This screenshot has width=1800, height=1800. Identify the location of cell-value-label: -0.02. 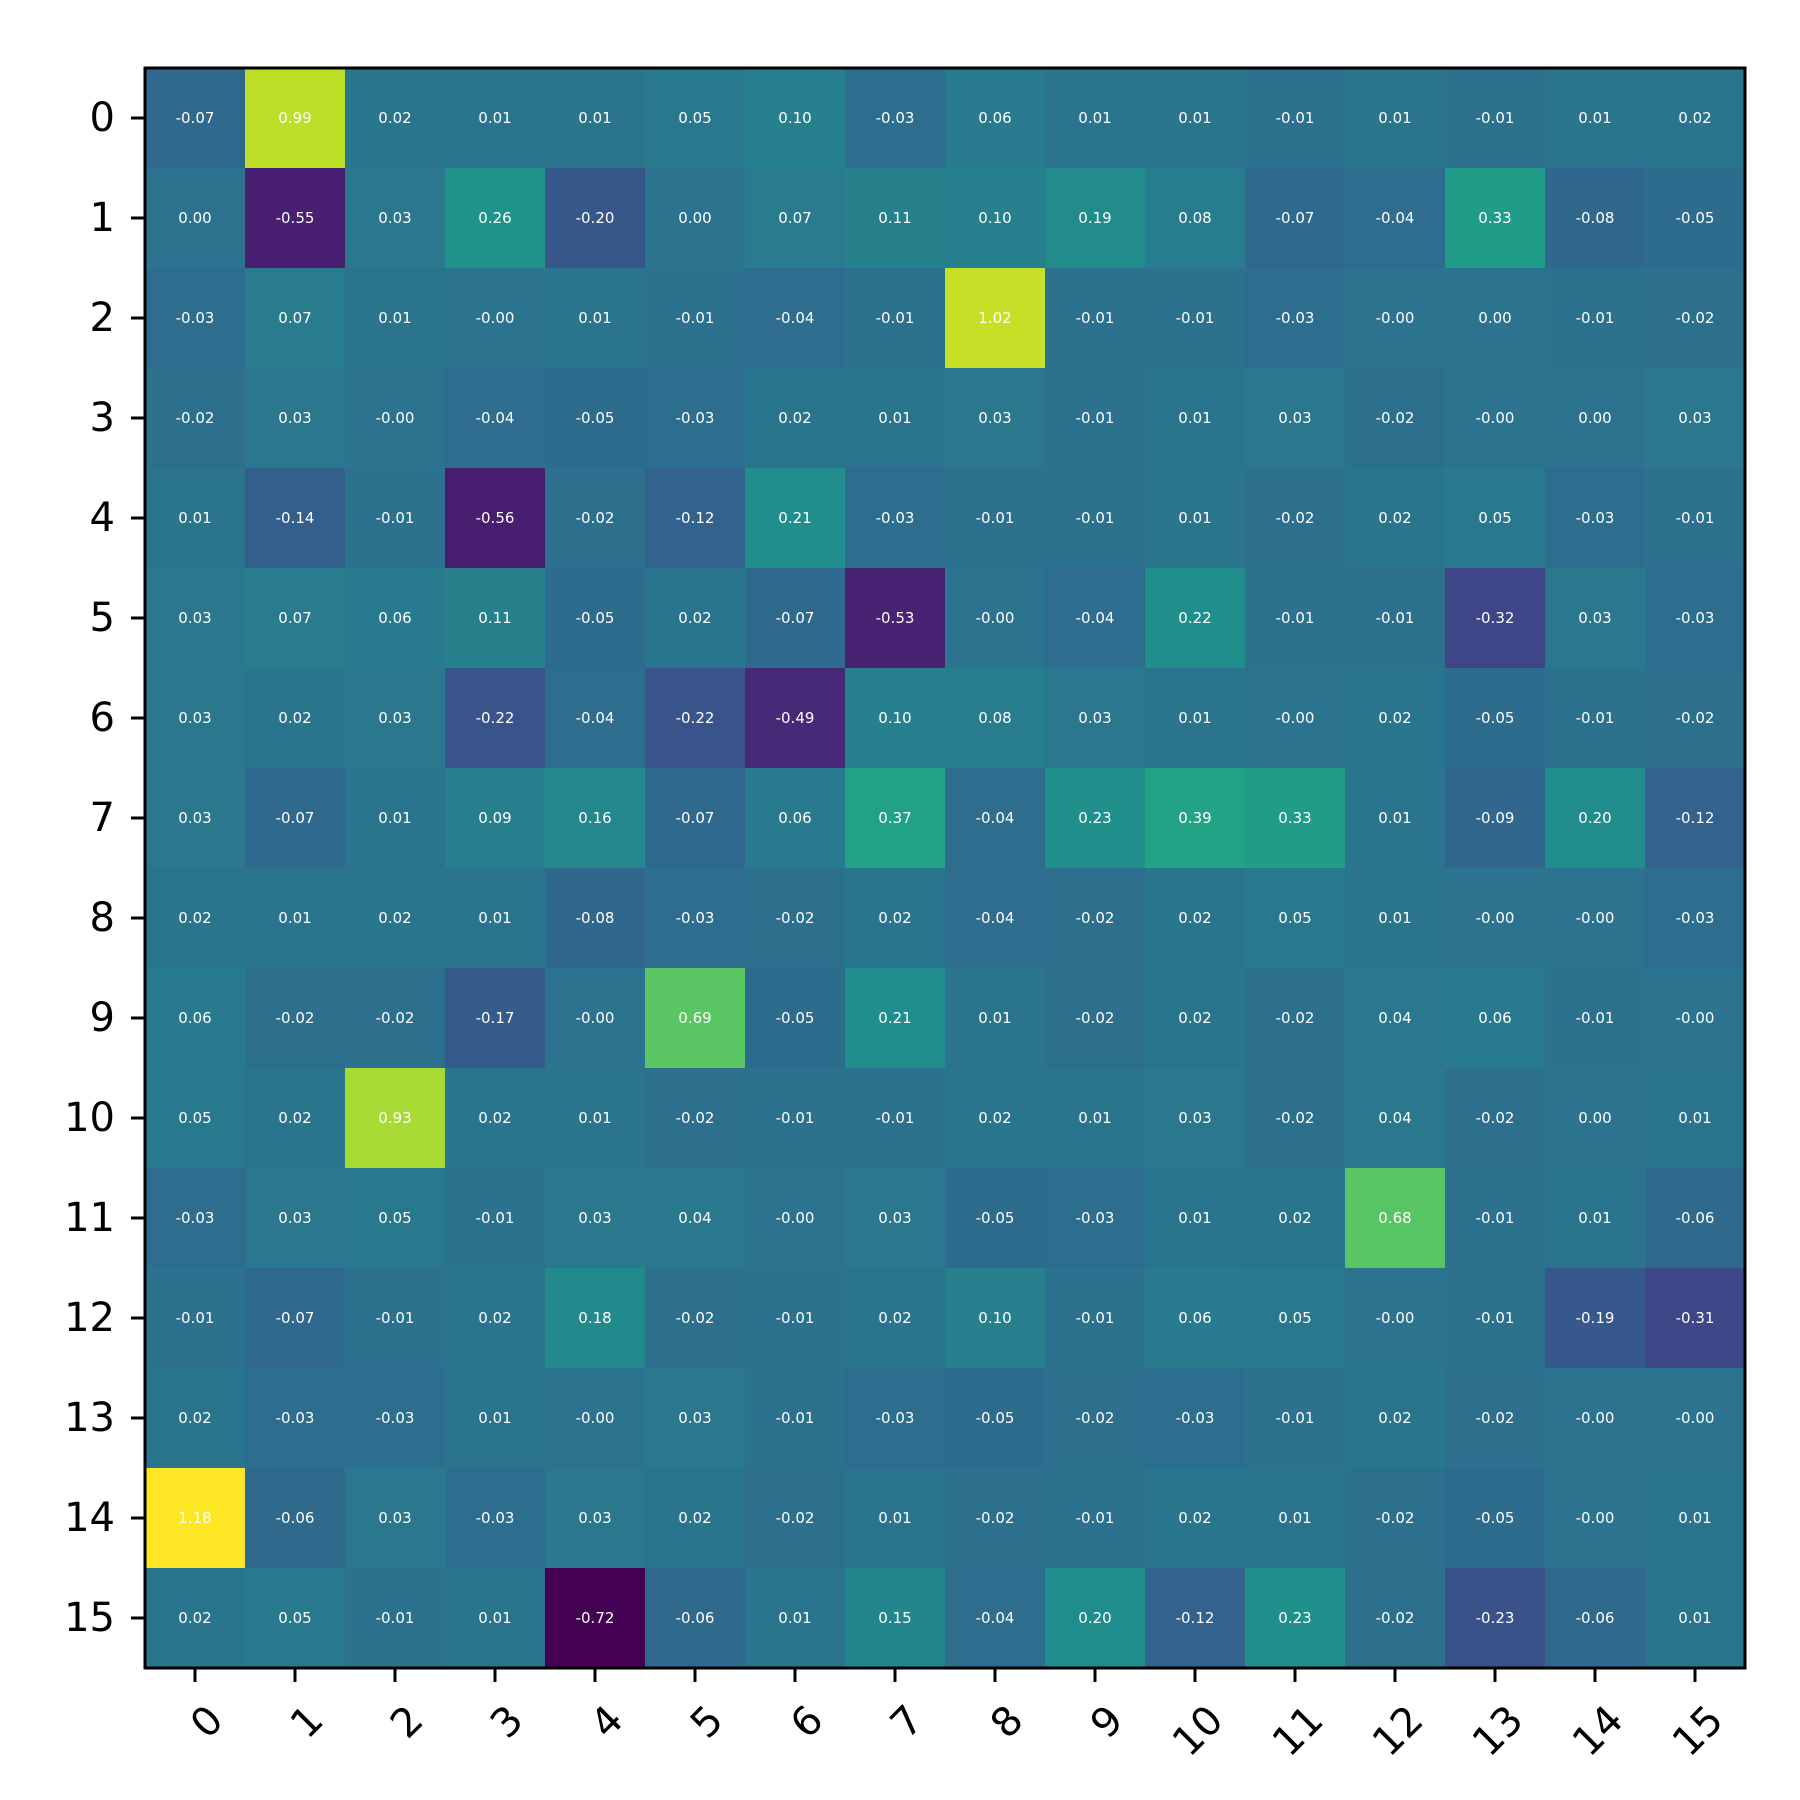
(695, 1318).